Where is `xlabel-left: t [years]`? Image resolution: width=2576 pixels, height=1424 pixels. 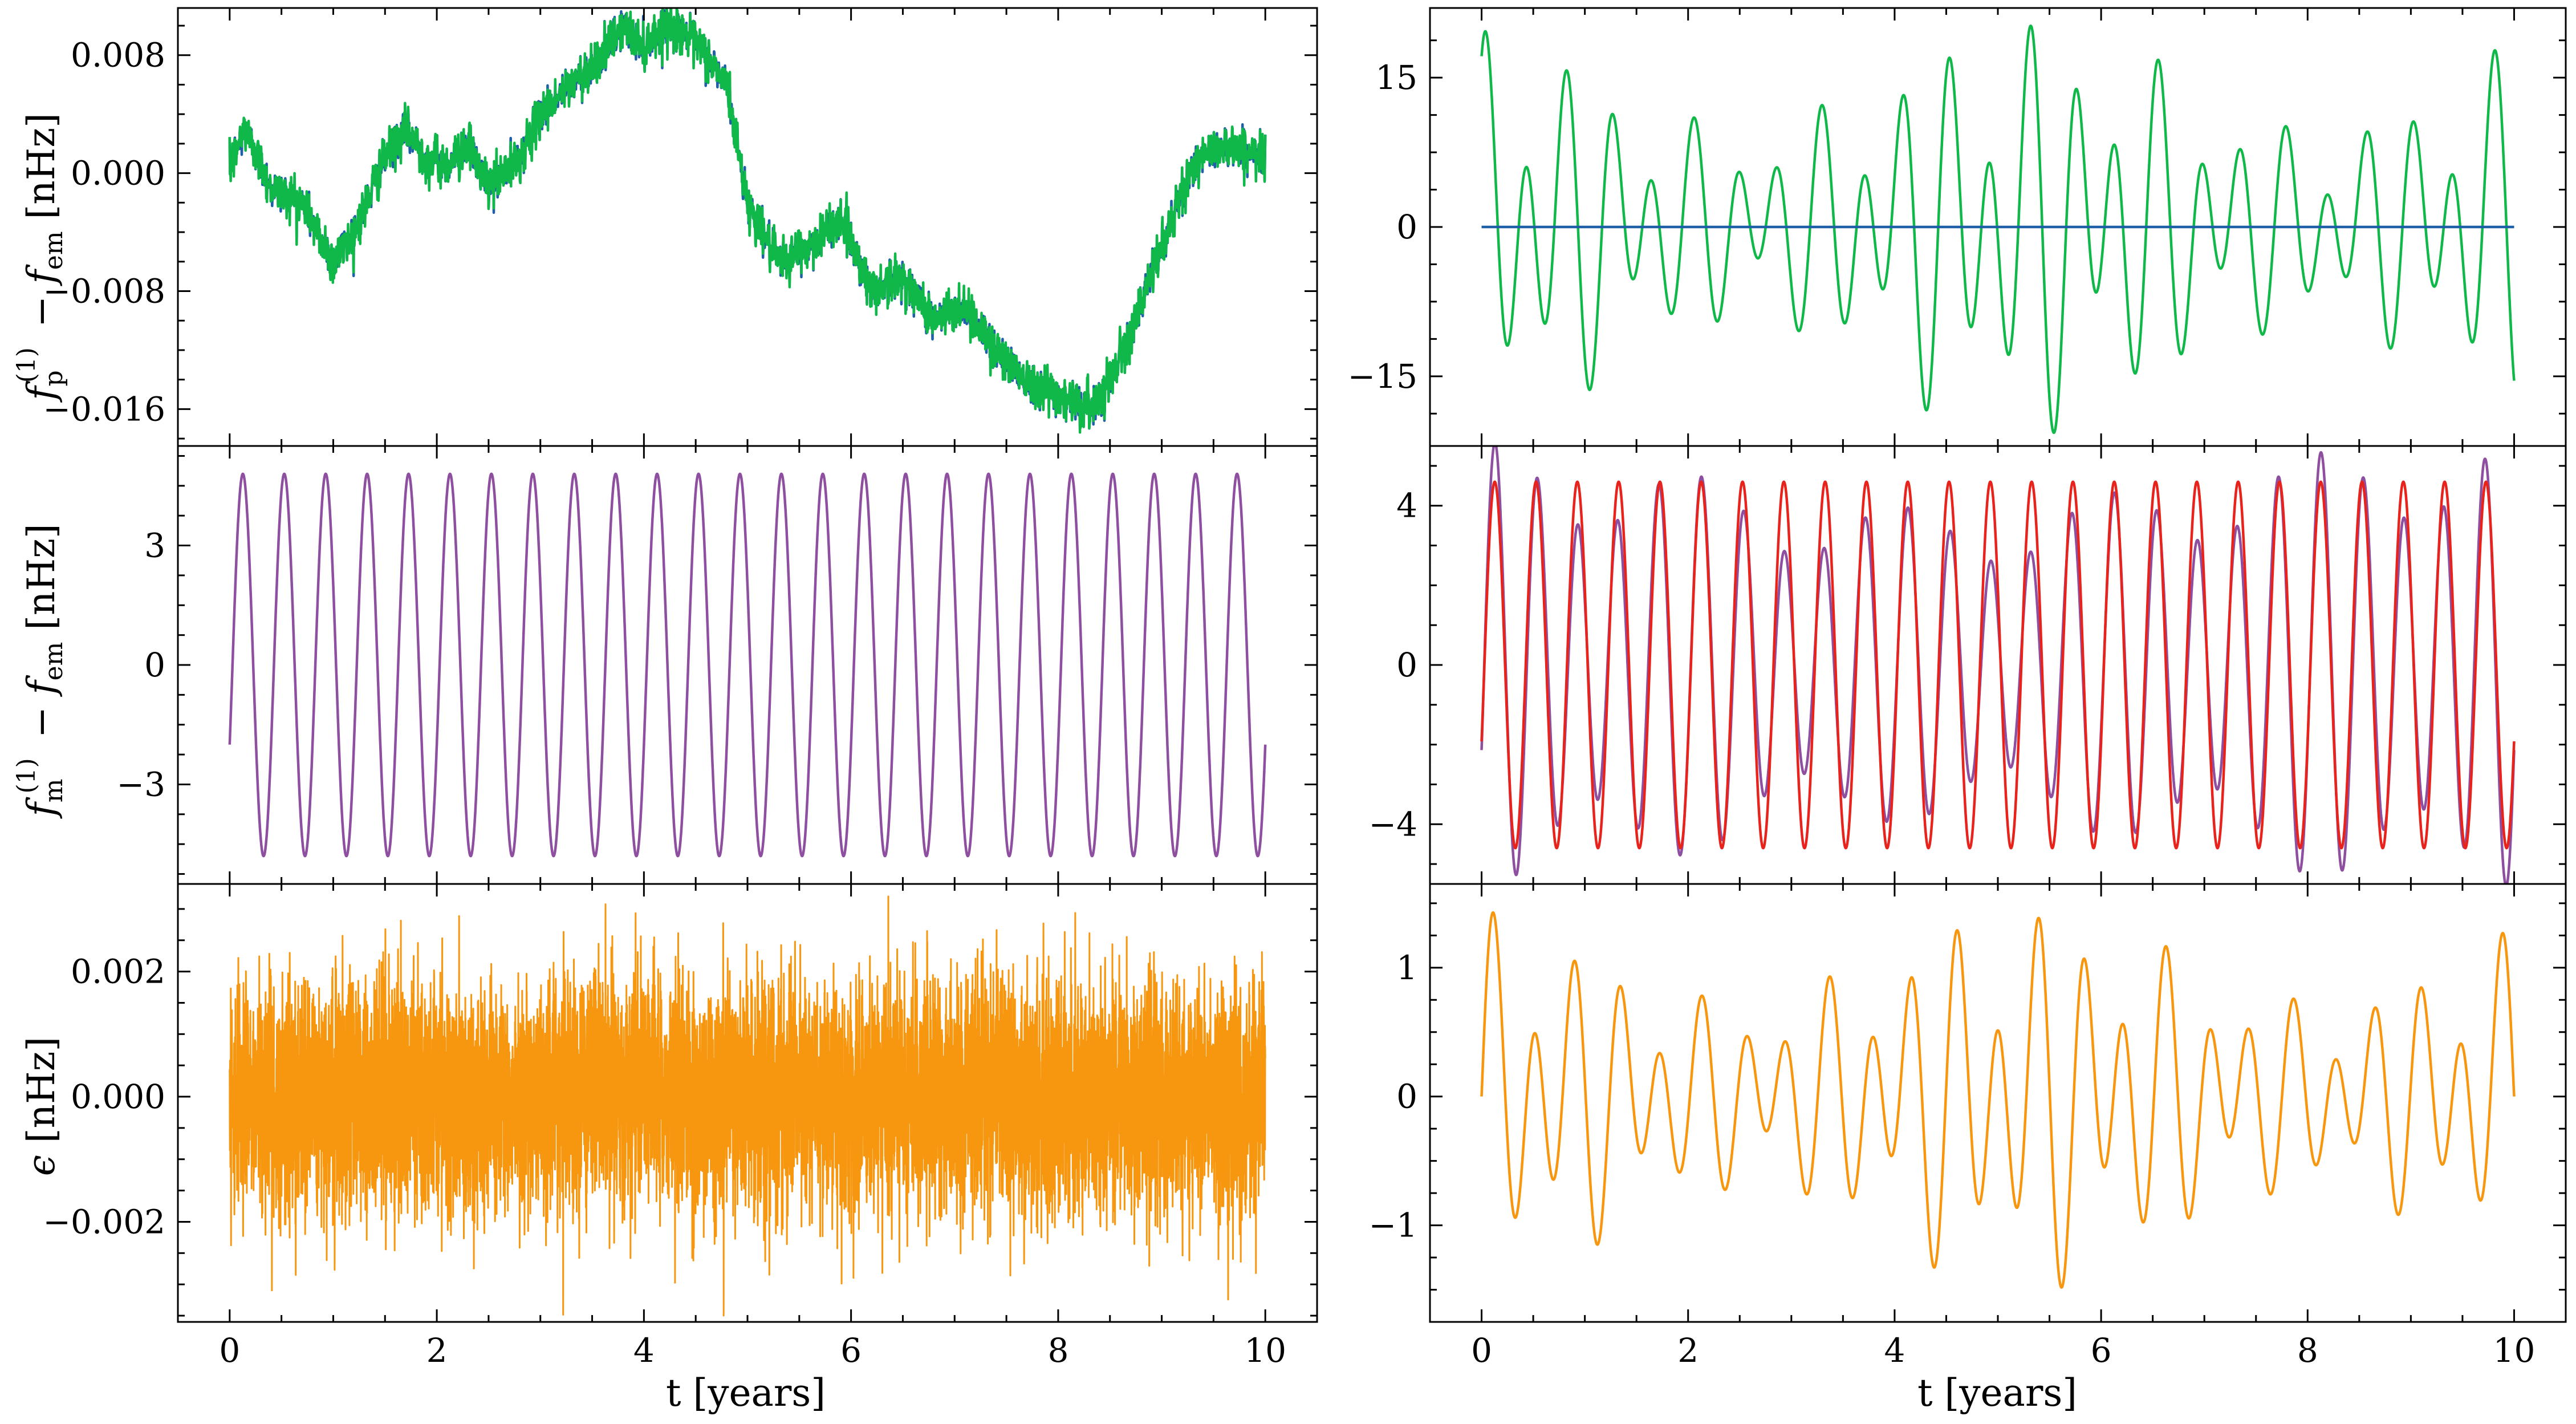
xlabel-left: t [years] is located at coordinates (746, 1393).